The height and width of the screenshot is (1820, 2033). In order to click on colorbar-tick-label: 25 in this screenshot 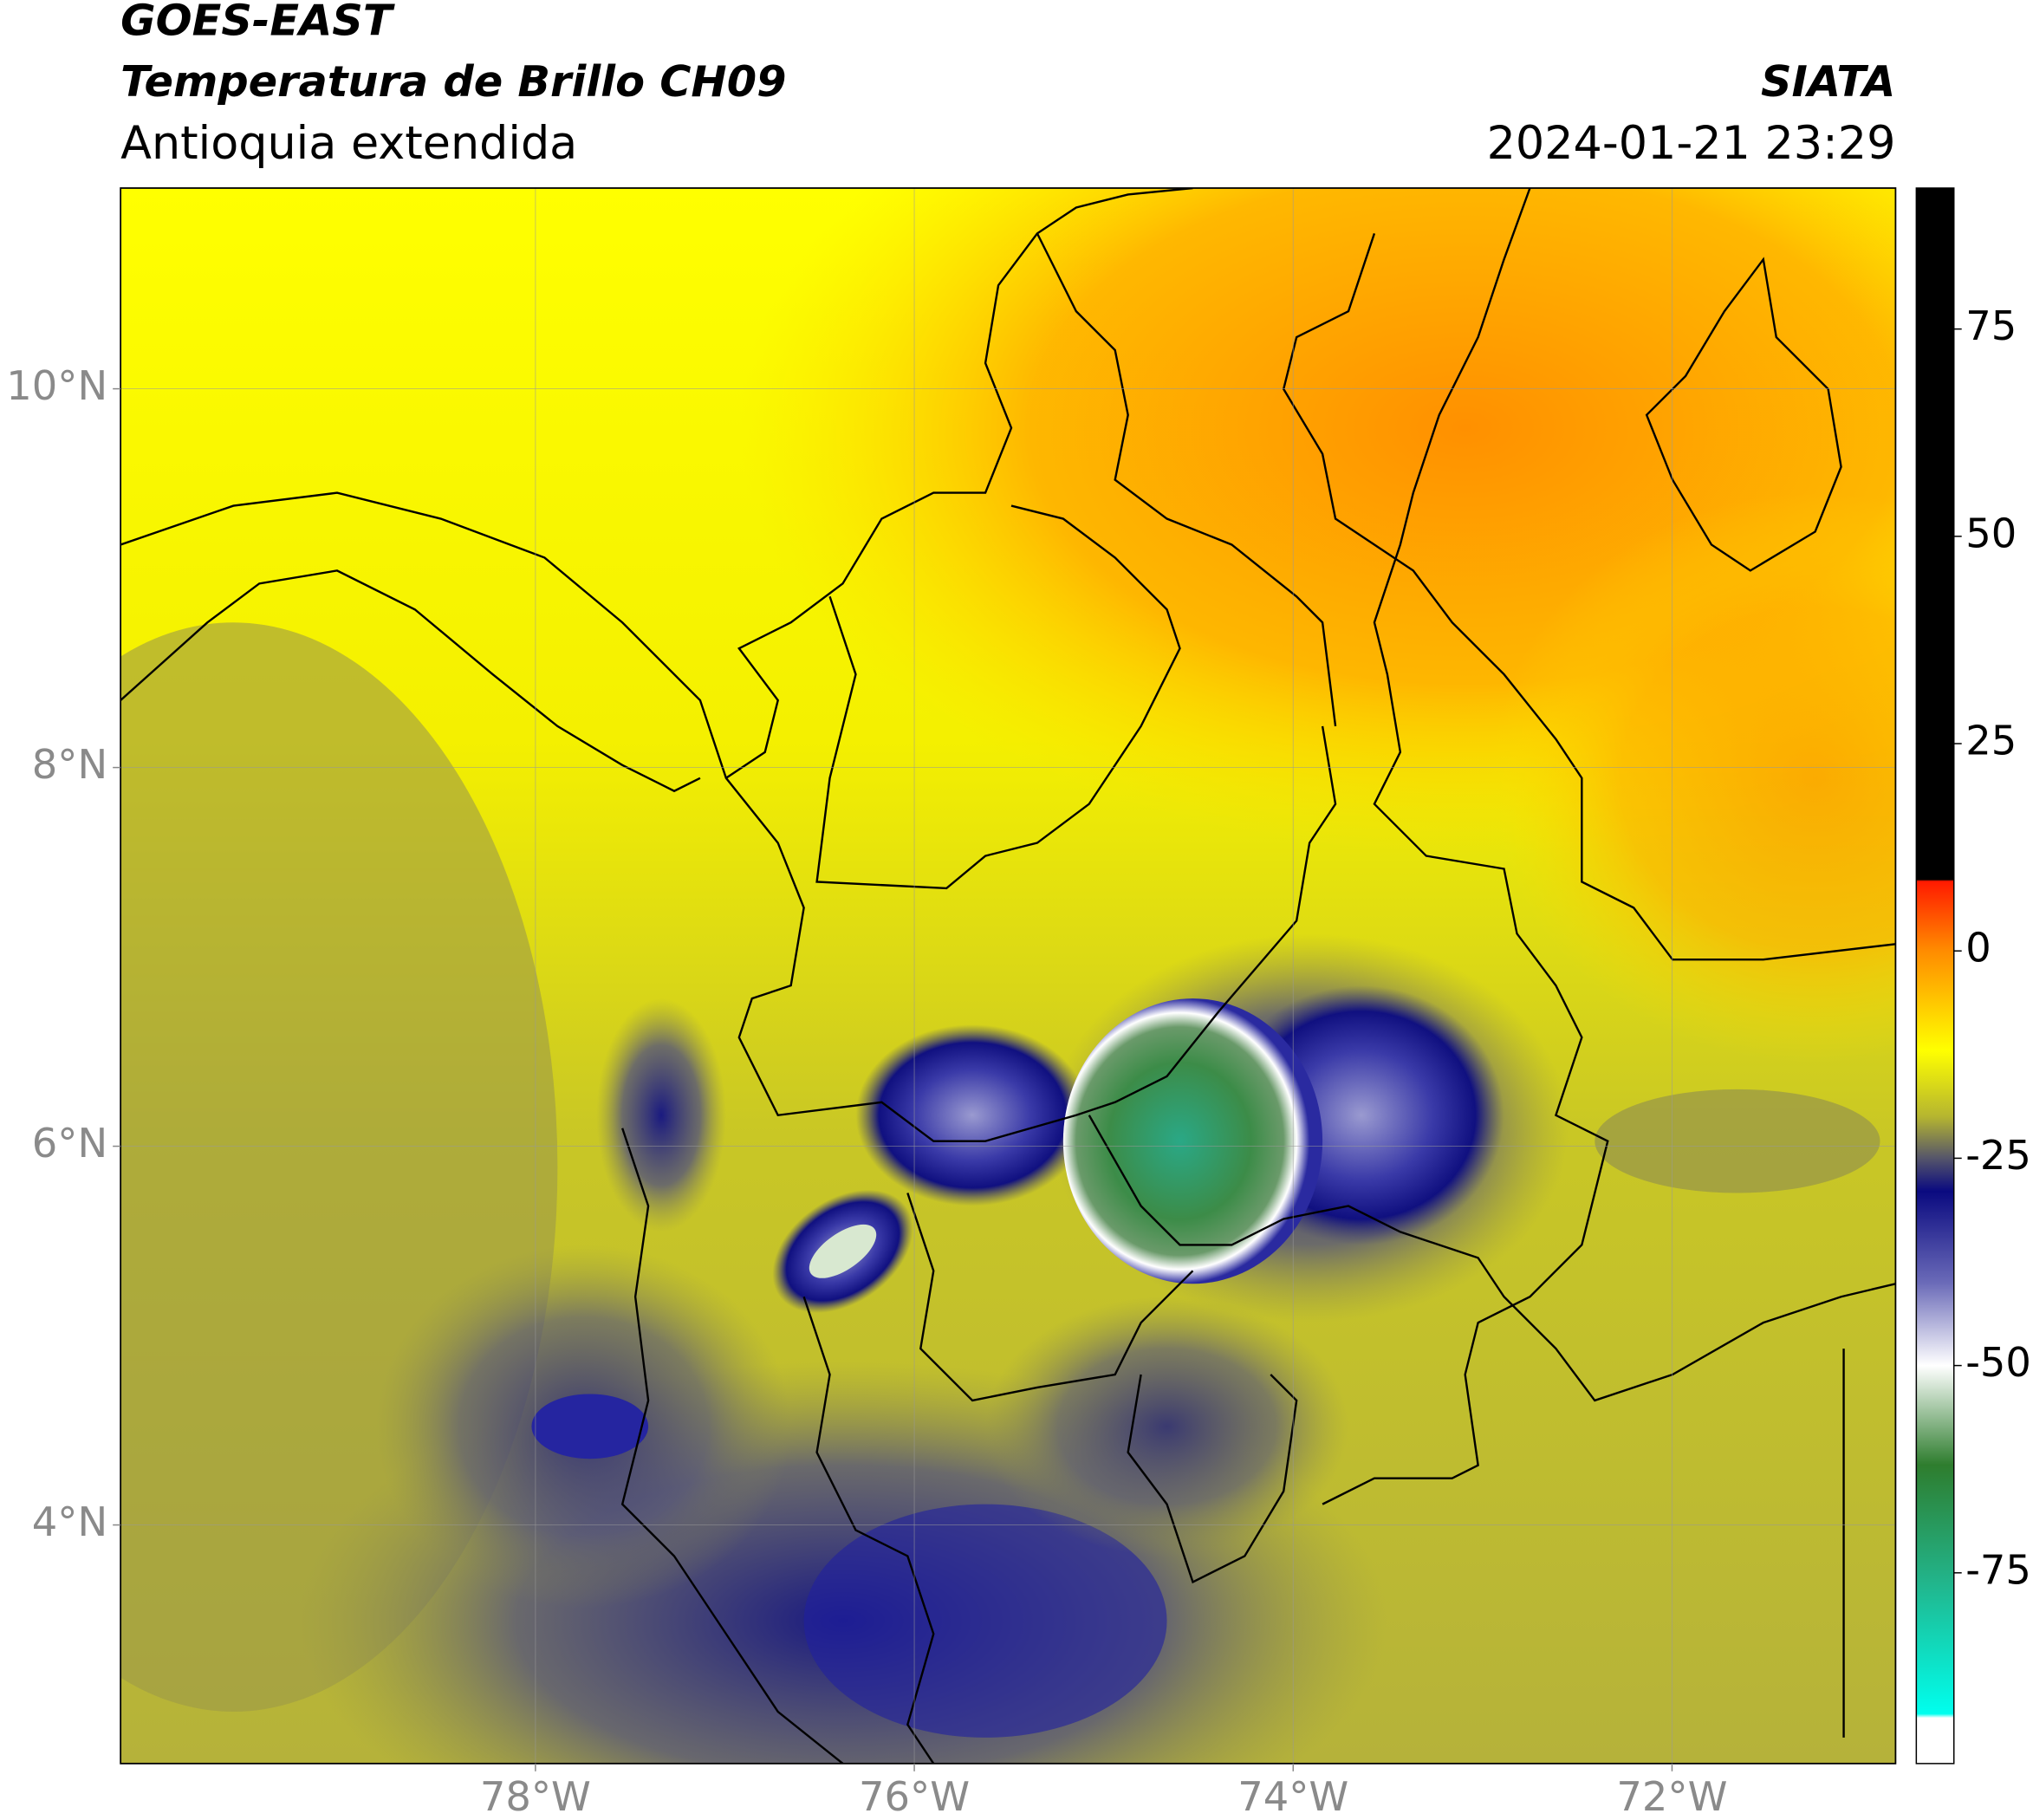, I will do `click(1991, 741)`.